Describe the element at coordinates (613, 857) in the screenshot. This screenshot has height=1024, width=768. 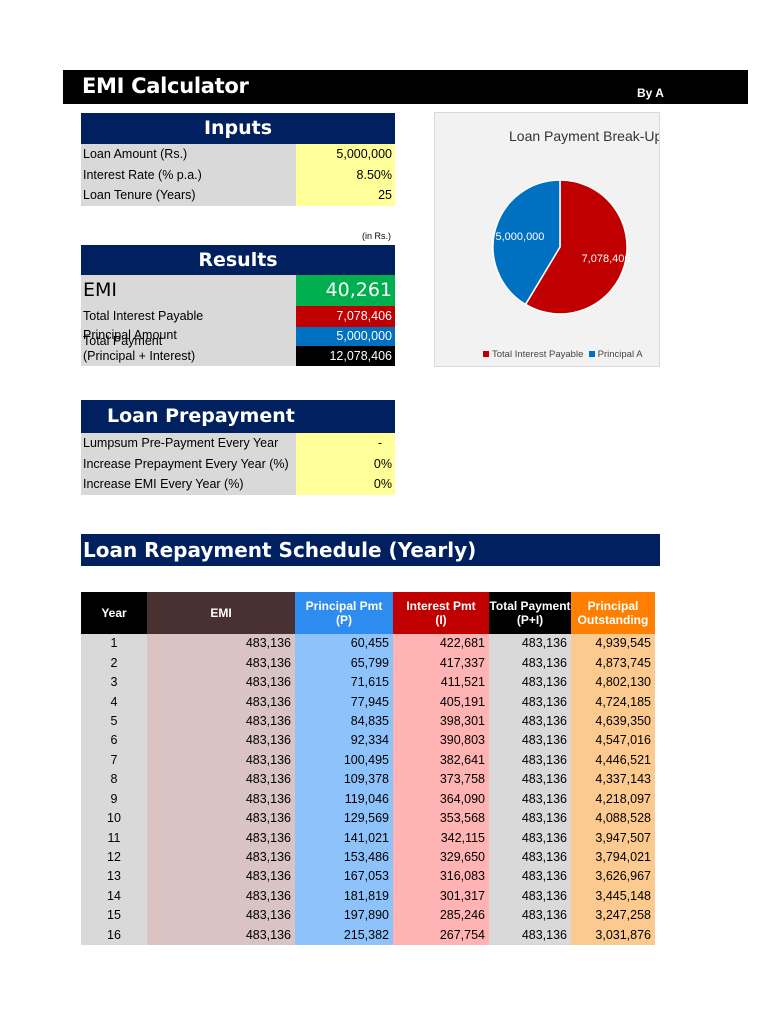
I see `cell-principal-outstanding: 3,794,021` at that location.